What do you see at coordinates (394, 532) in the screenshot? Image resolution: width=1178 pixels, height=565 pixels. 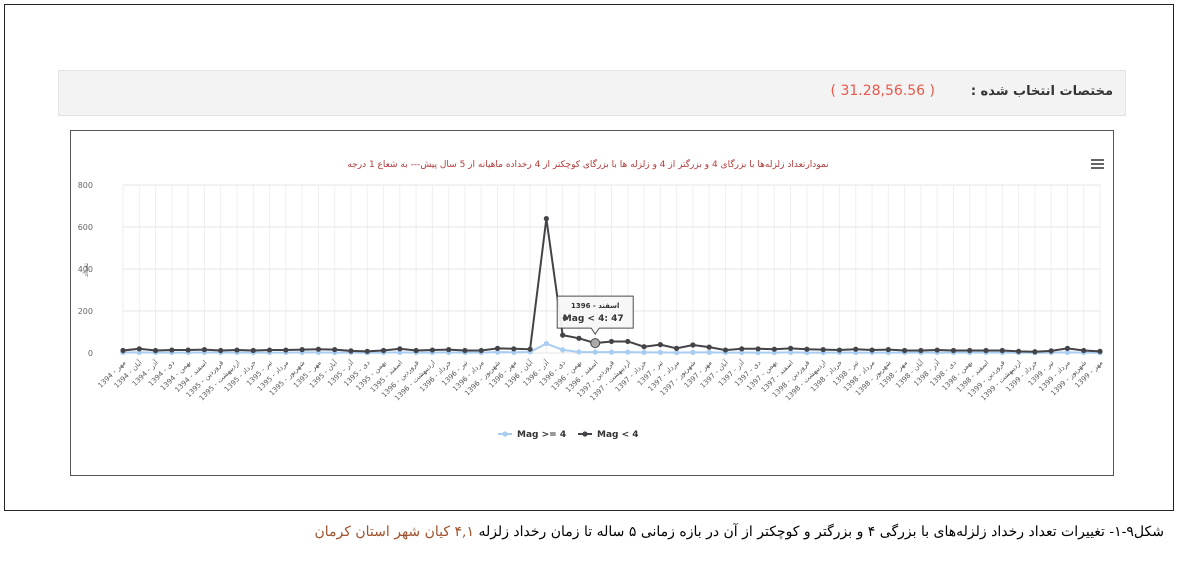 I see `caption-highlight: ۴,۱ کیان شهر استان کرمان` at bounding box center [394, 532].